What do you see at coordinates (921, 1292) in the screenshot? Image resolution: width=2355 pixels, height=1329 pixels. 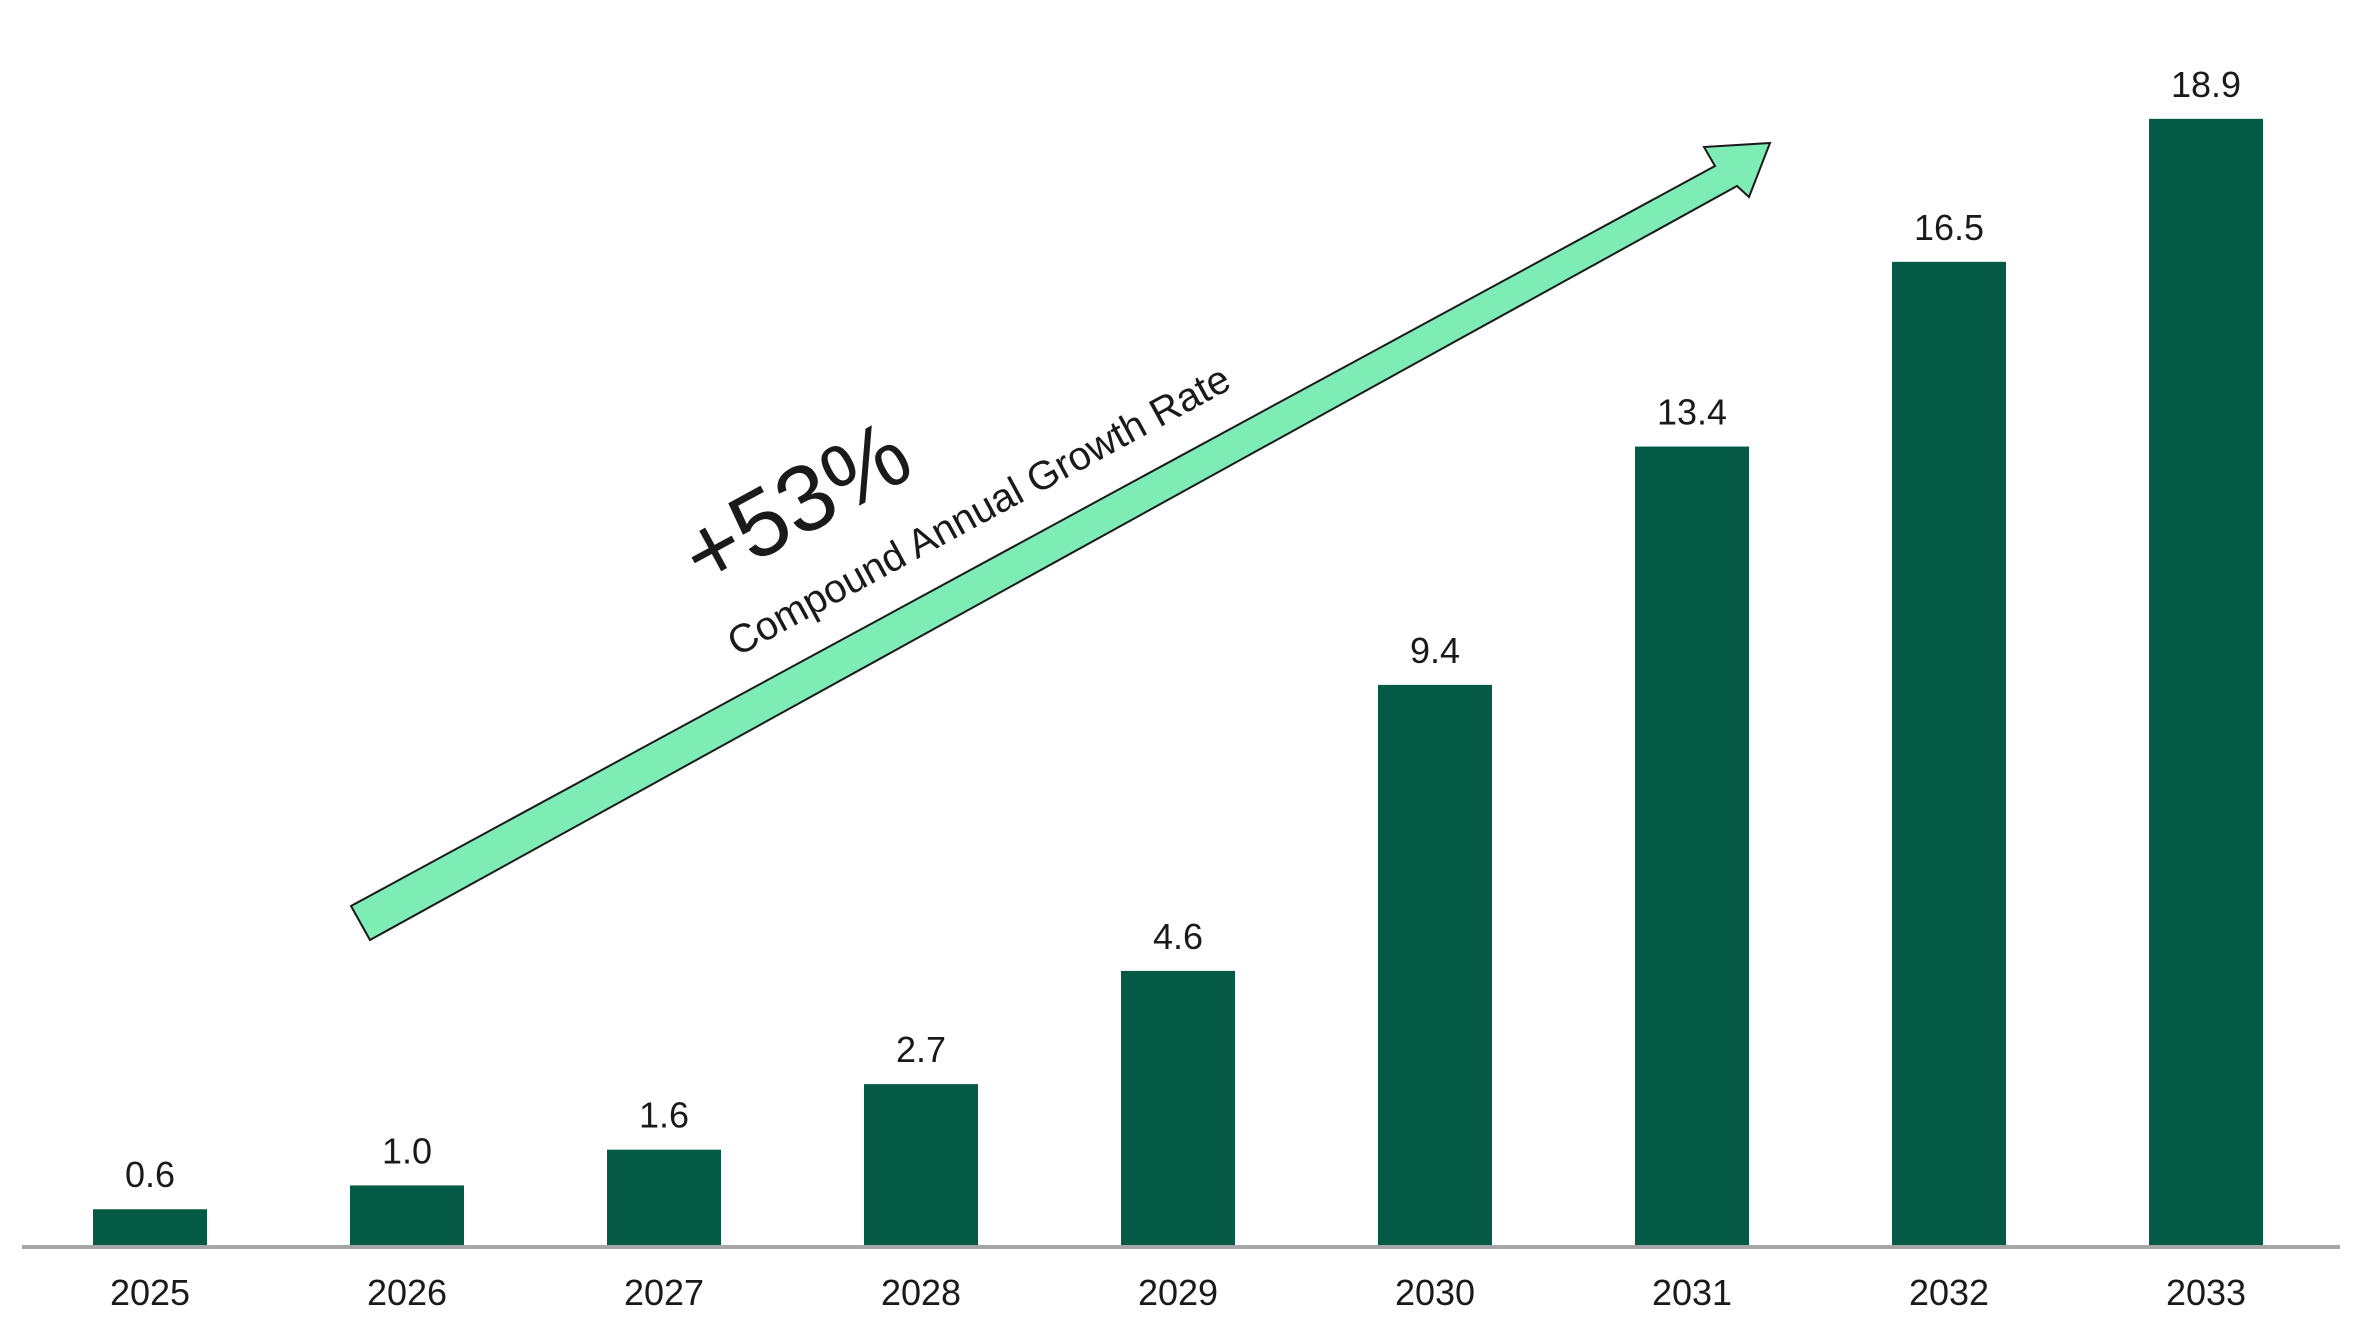 I see `x-tick-label-2028: 2028` at bounding box center [921, 1292].